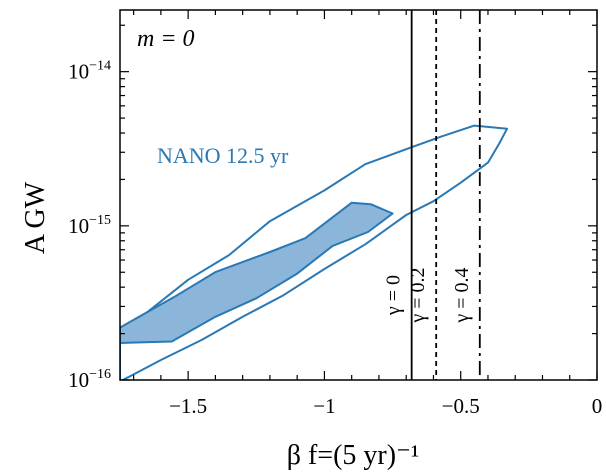 The height and width of the screenshot is (473, 606). What do you see at coordinates (324, 406) in the screenshot?
I see `x-tick-label: −1` at bounding box center [324, 406].